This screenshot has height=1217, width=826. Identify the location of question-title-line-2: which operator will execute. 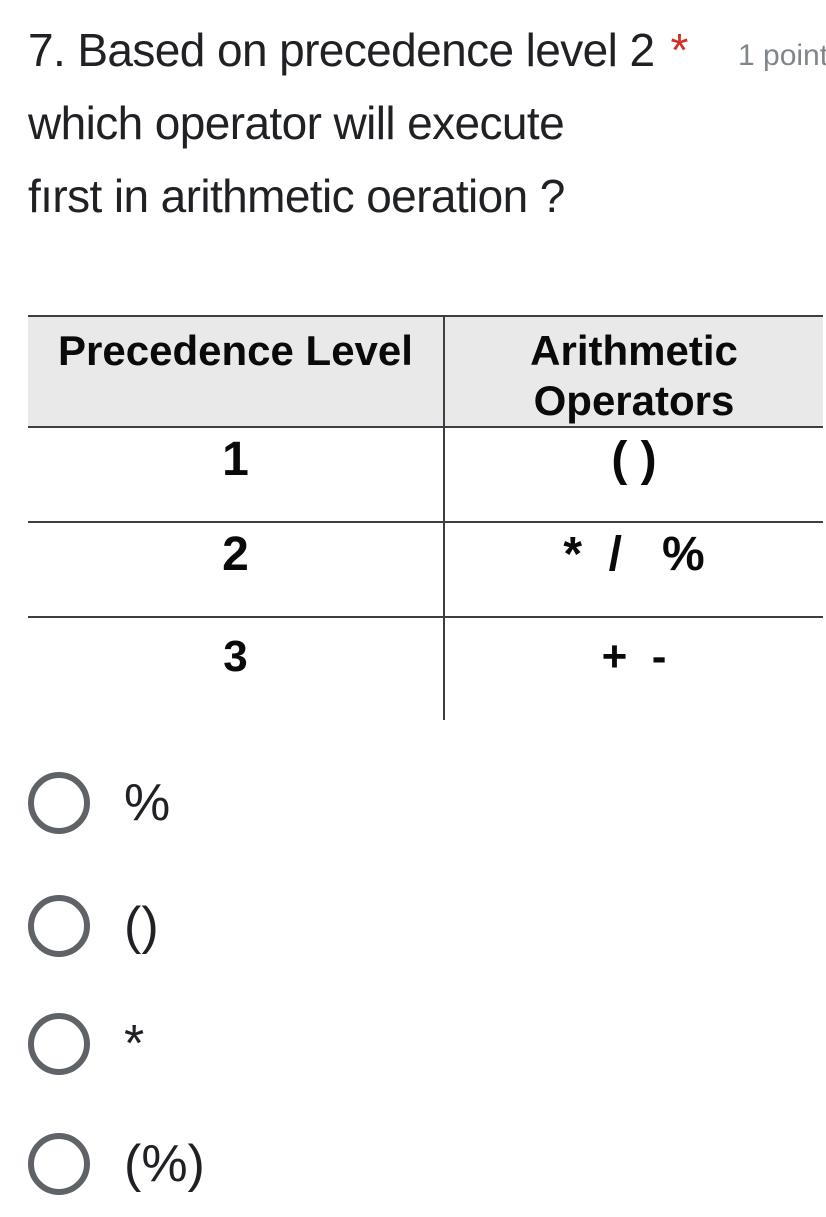
(296, 123).